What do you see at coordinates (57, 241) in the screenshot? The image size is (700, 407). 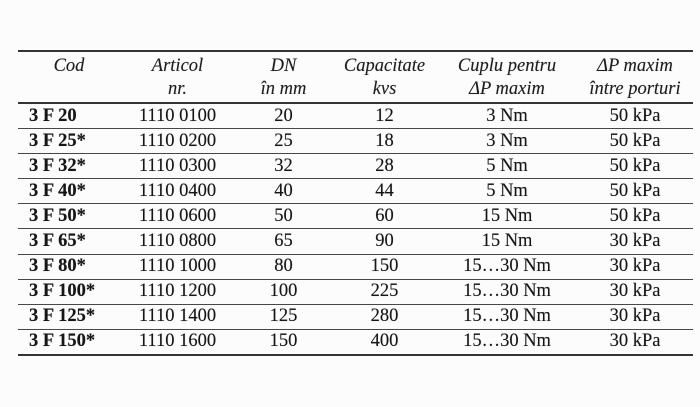 I see `cell-cod: 3 F 65*` at bounding box center [57, 241].